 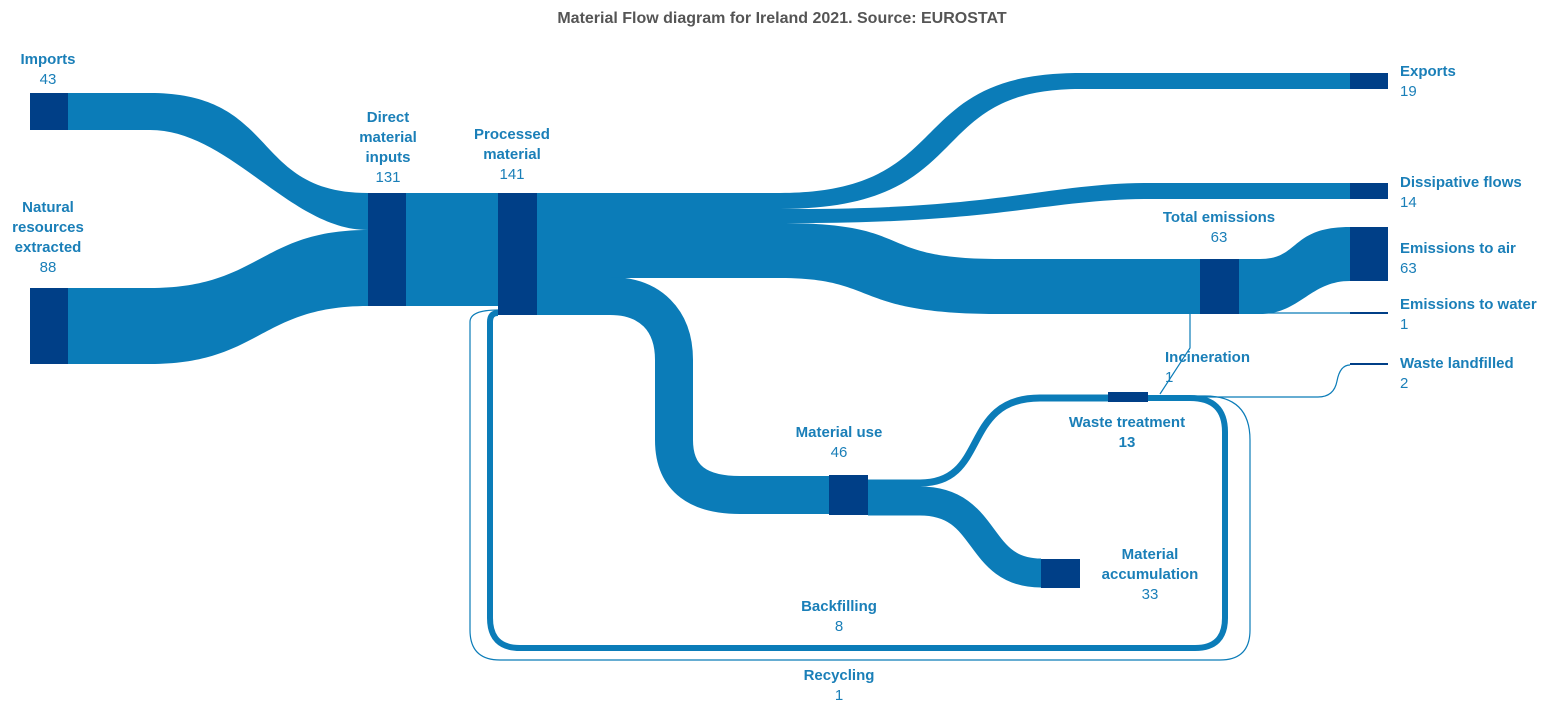 What do you see at coordinates (1408, 91) in the screenshot?
I see `value: 19` at bounding box center [1408, 91].